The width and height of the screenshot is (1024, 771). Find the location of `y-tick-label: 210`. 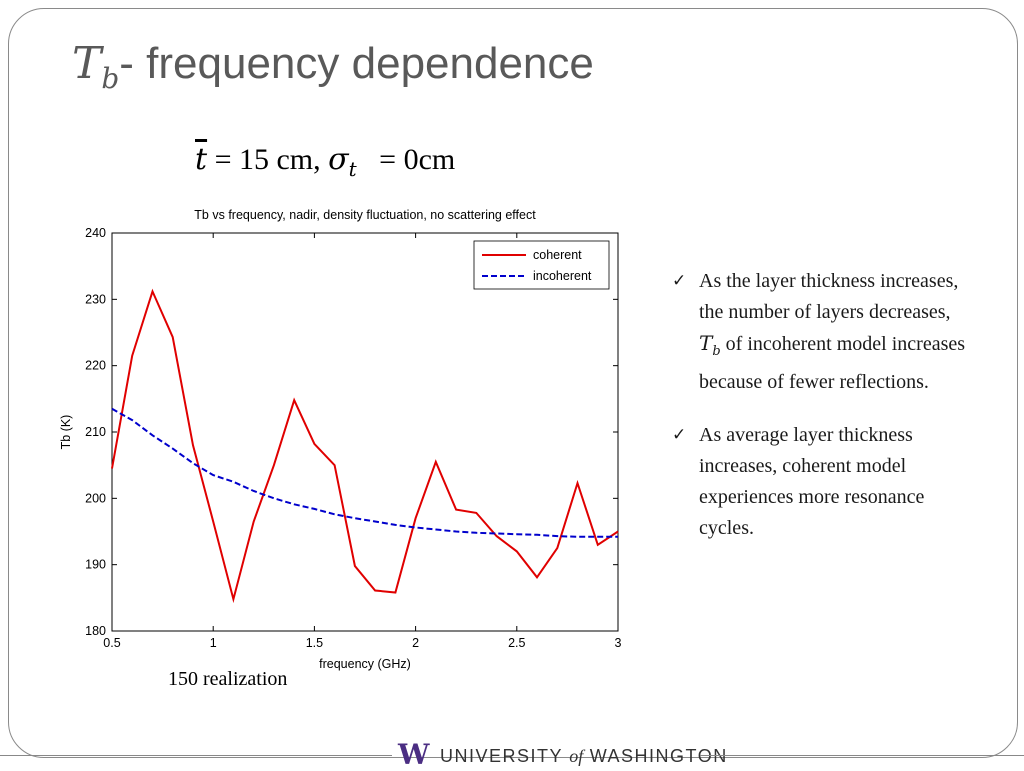

y-tick-label: 210 is located at coordinates (95, 432).